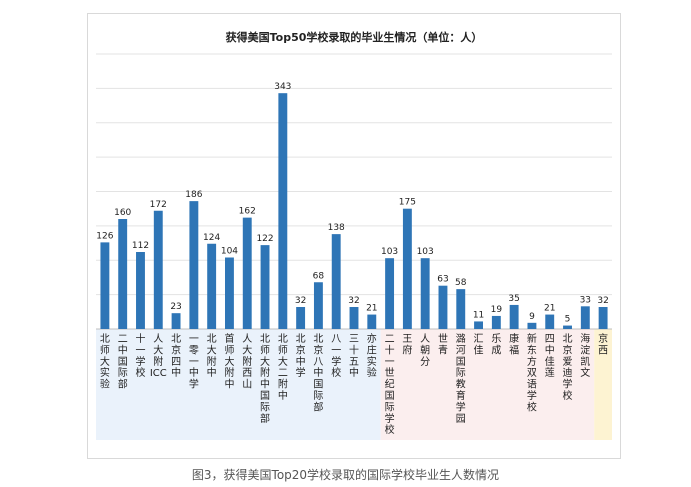  What do you see at coordinates (585, 355) in the screenshot?
I see `category-label: 海淀凯文` at bounding box center [585, 355].